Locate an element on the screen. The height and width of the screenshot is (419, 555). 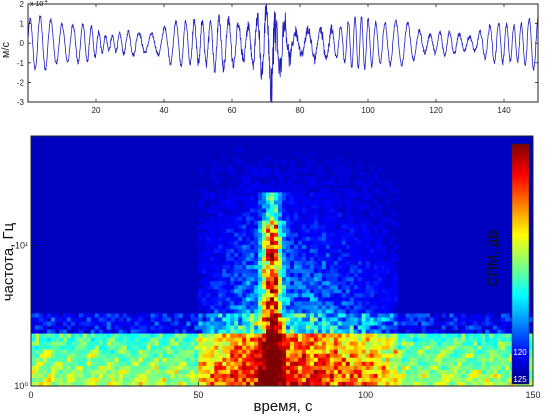
waveform-x-tick-label: 20 is located at coordinates (96, 110).